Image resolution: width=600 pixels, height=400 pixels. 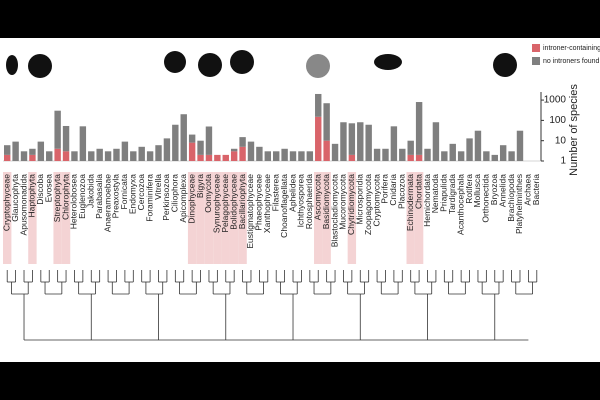 I want to click on x-tick-label: Anaeramoebae, so click(x=107, y=203).